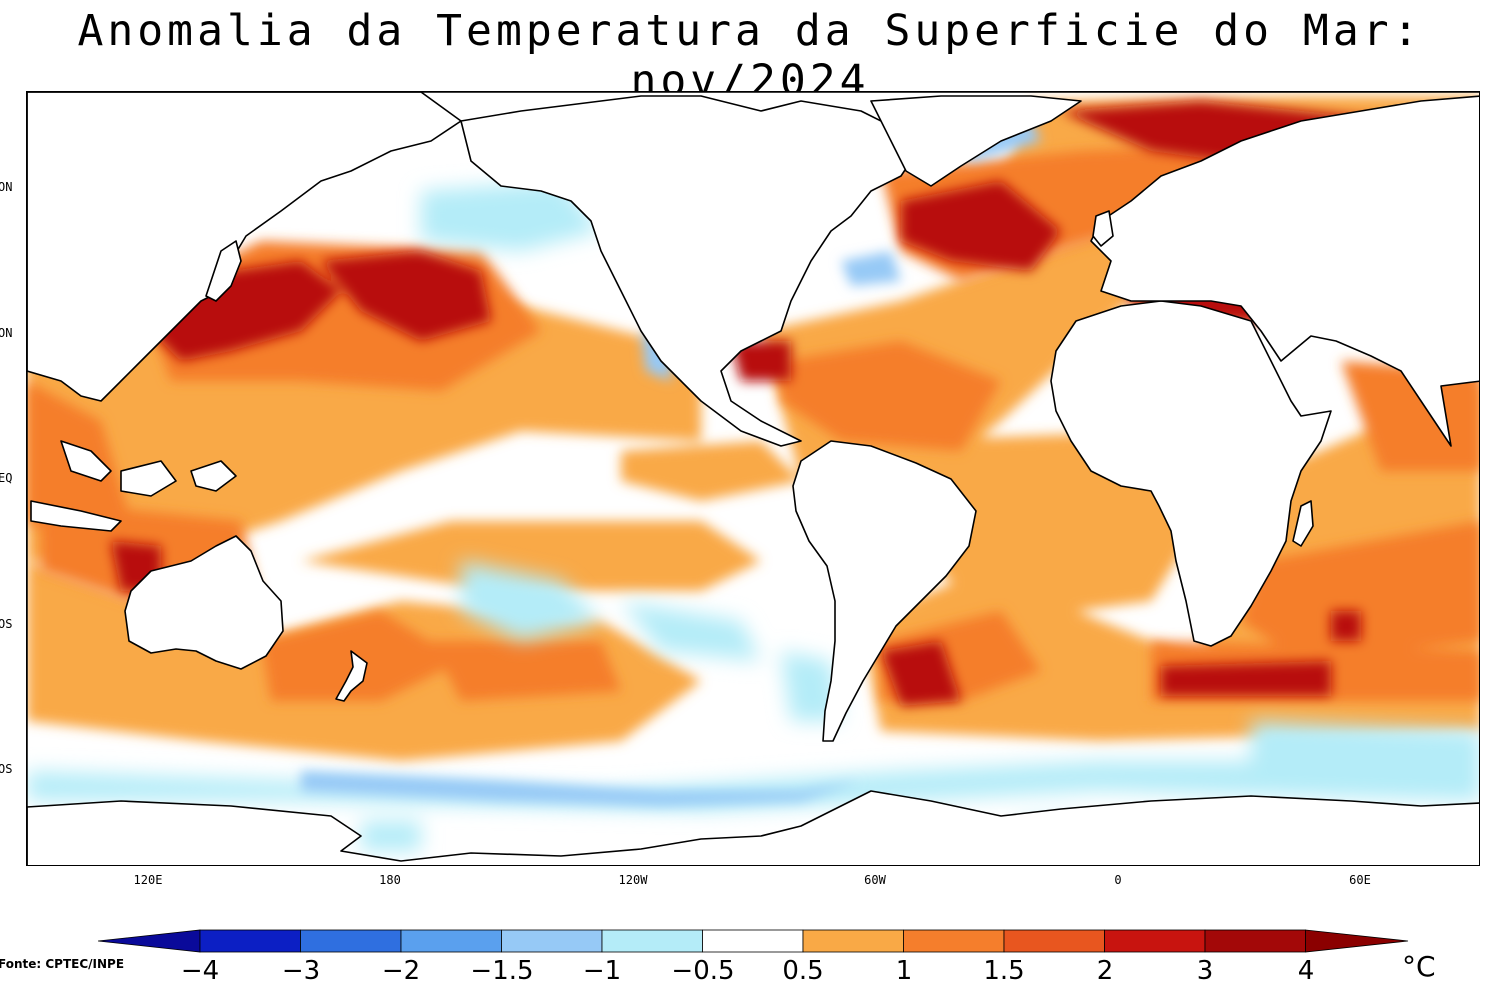  I want to click on lon-label-60w: 60W, so click(875, 880).